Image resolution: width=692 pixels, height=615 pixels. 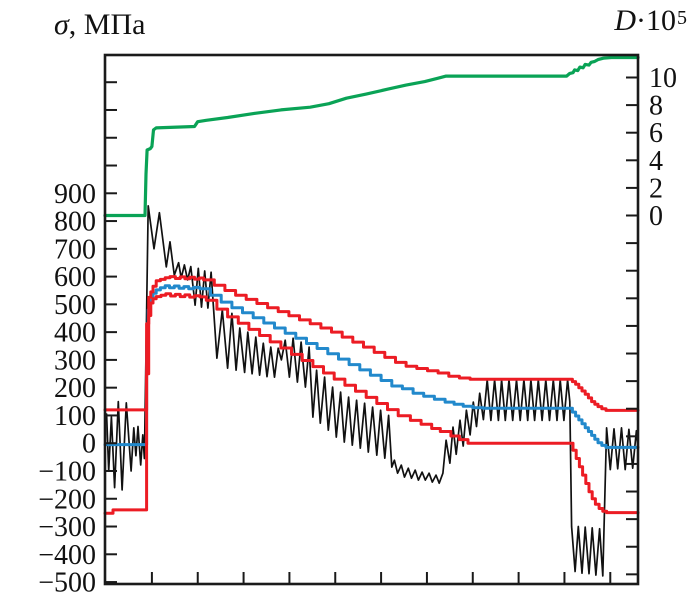 I want to click on left-tick-label: −300, so click(x=67, y=527).